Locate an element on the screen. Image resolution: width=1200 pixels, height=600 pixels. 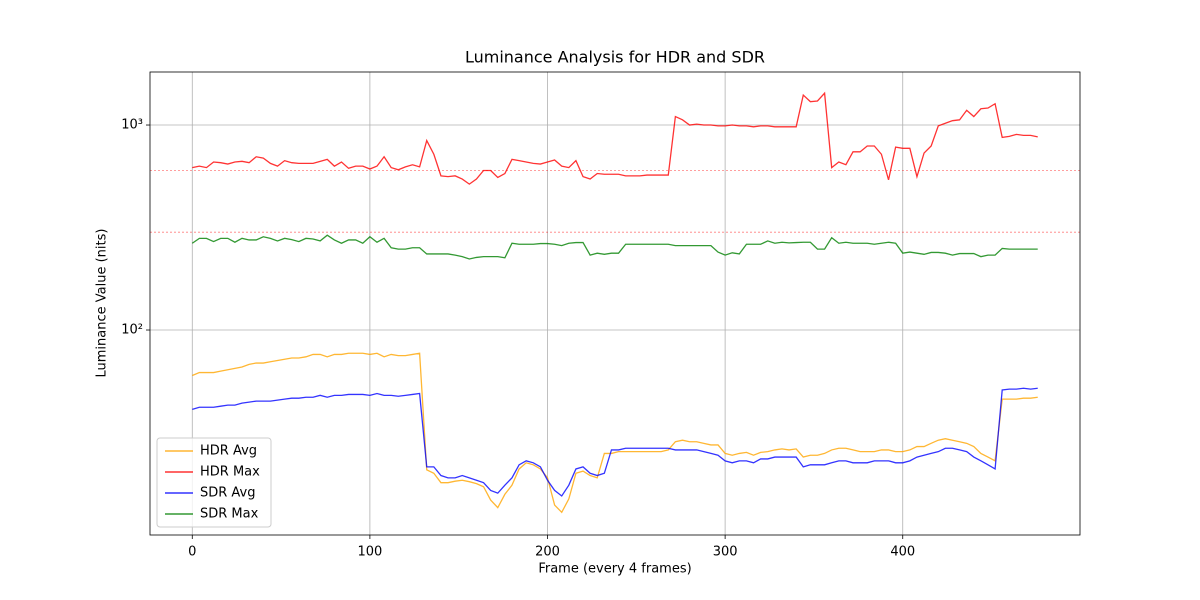
x-tick-label: 0 is located at coordinates (192, 552).